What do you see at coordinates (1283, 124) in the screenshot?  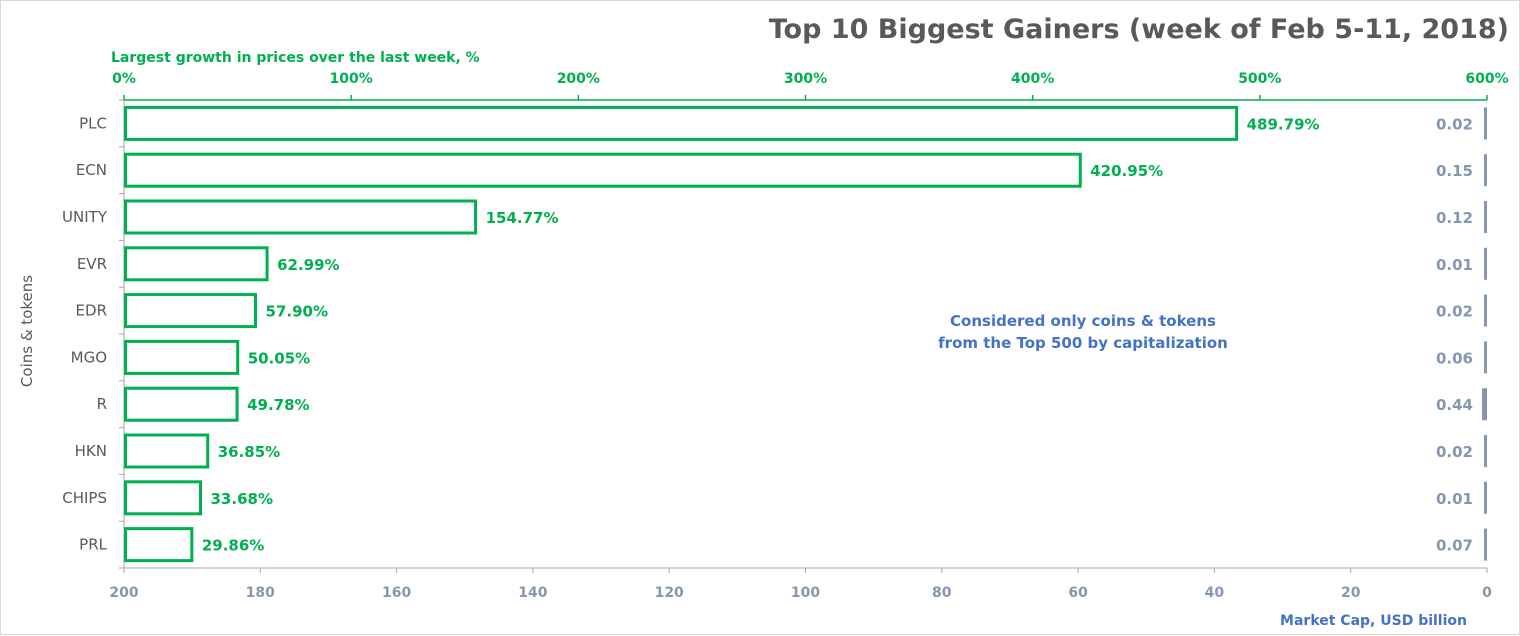 I see `growth-value-label: 489.79%` at bounding box center [1283, 124].